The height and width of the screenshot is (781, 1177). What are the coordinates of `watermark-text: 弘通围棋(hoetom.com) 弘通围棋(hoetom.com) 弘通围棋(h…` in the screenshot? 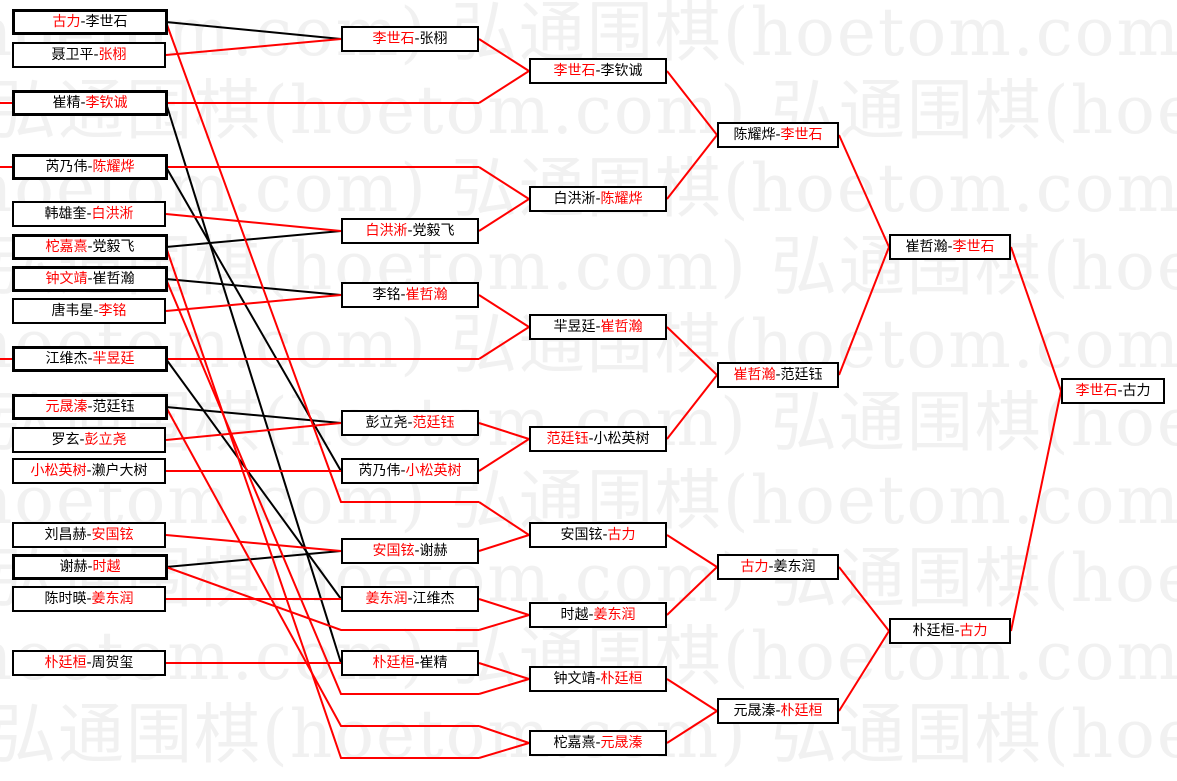 It's located at (588, 111).